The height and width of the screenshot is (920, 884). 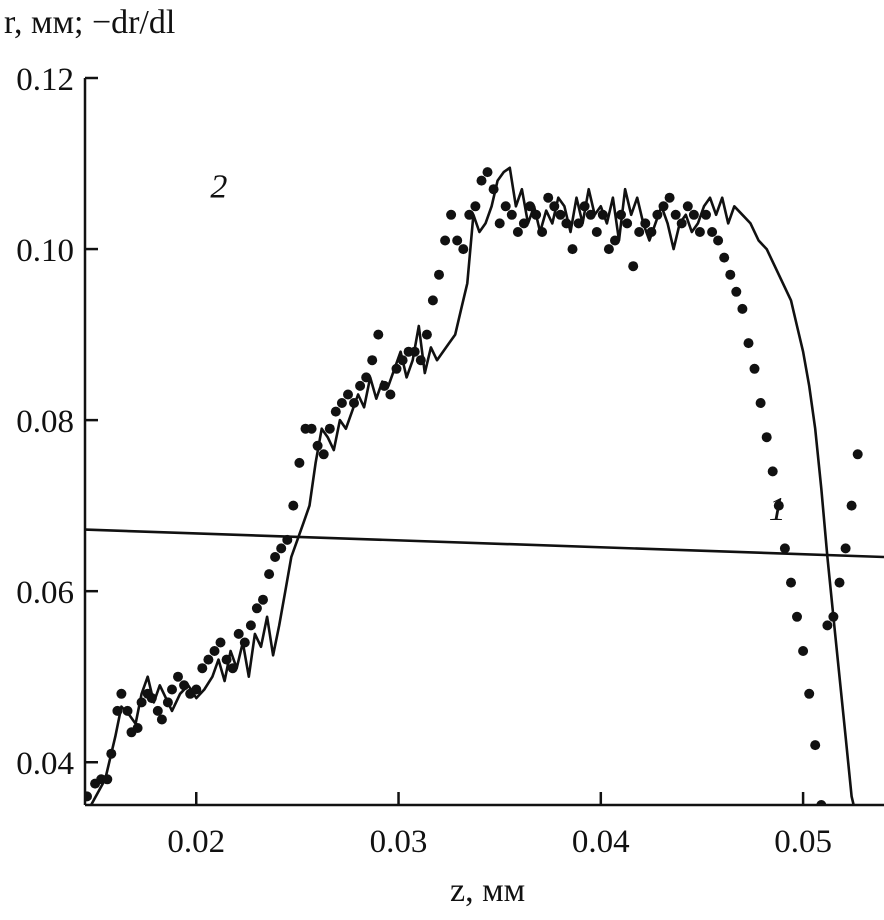 What do you see at coordinates (601, 842) in the screenshot?
I see `x-tick-label-2: 0.04` at bounding box center [601, 842].